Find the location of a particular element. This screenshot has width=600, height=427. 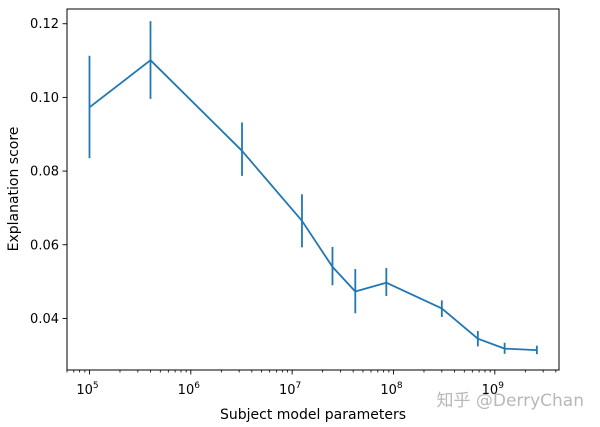

y-axis-label: Explanation score is located at coordinates (14, 189).